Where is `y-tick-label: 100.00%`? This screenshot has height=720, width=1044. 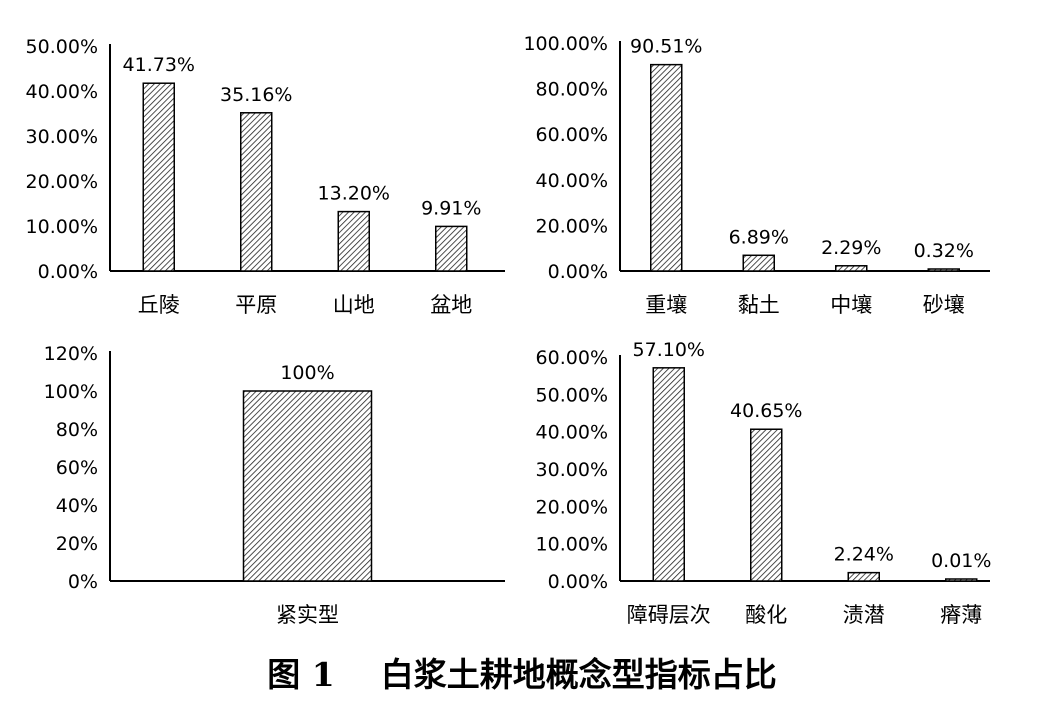 y-tick-label: 100.00% is located at coordinates (565, 44).